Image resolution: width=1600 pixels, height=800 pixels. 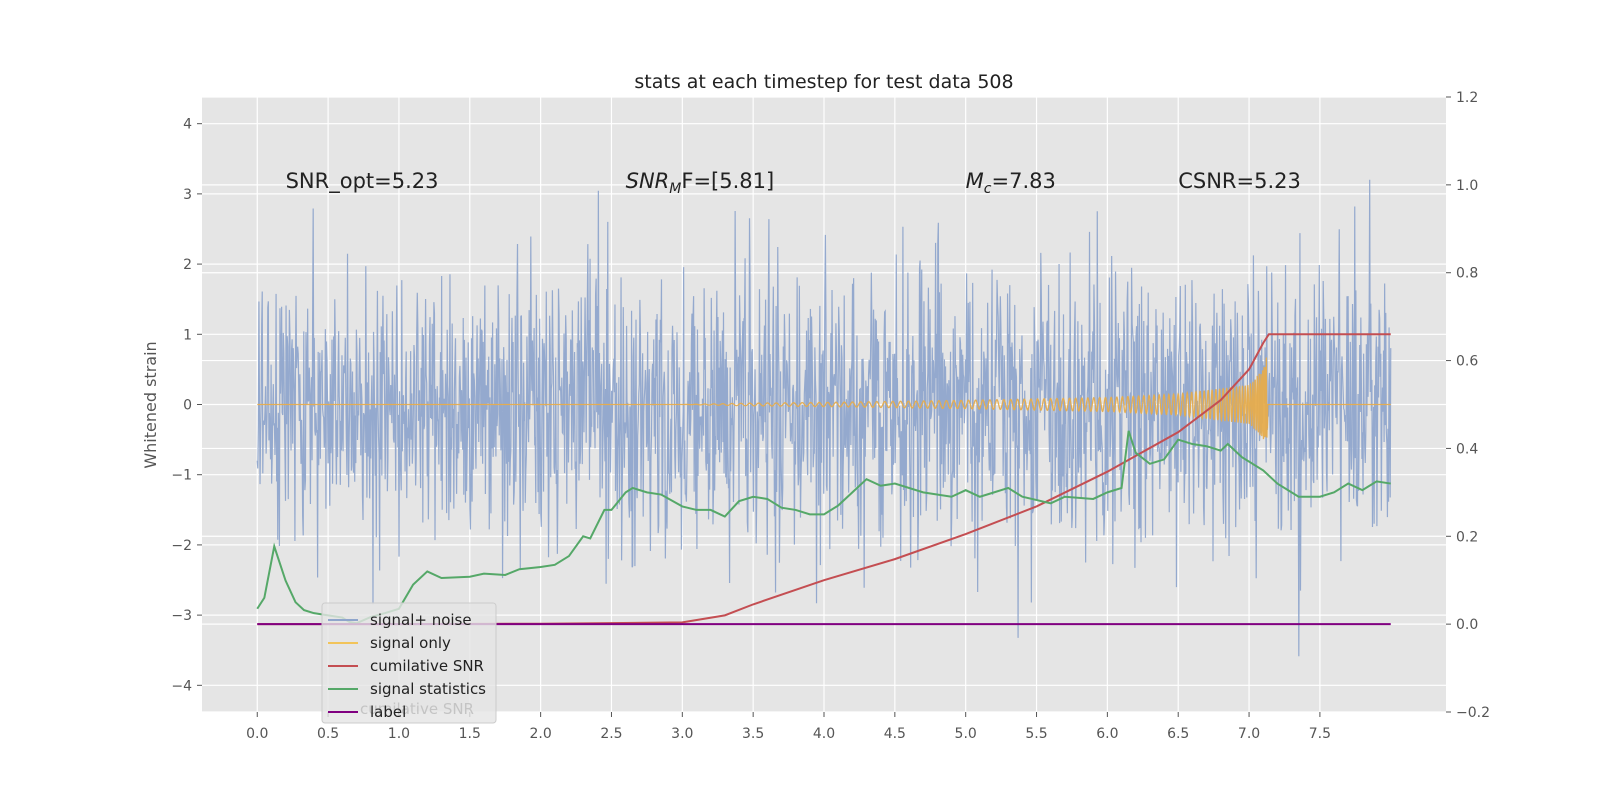 What do you see at coordinates (611, 734) in the screenshot?
I see `x-tick-label: 2.5` at bounding box center [611, 734].